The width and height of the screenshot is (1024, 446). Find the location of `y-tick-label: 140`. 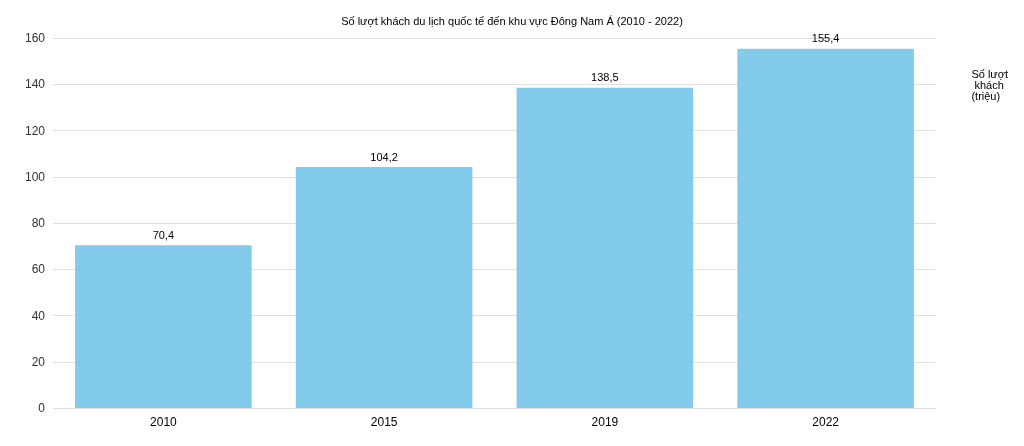

y-tick-label: 140 is located at coordinates (35, 84).